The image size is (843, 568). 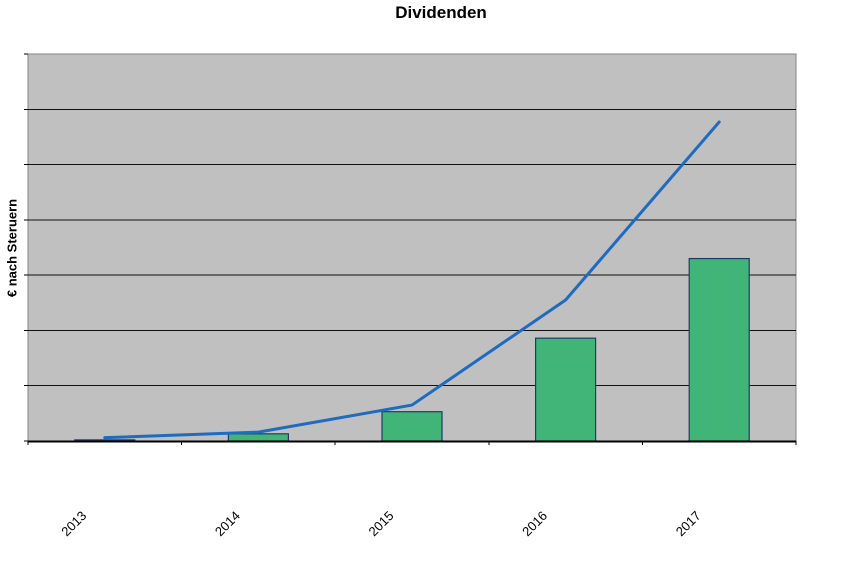 What do you see at coordinates (534, 523) in the screenshot?
I see `x-axis-label: 2016` at bounding box center [534, 523].